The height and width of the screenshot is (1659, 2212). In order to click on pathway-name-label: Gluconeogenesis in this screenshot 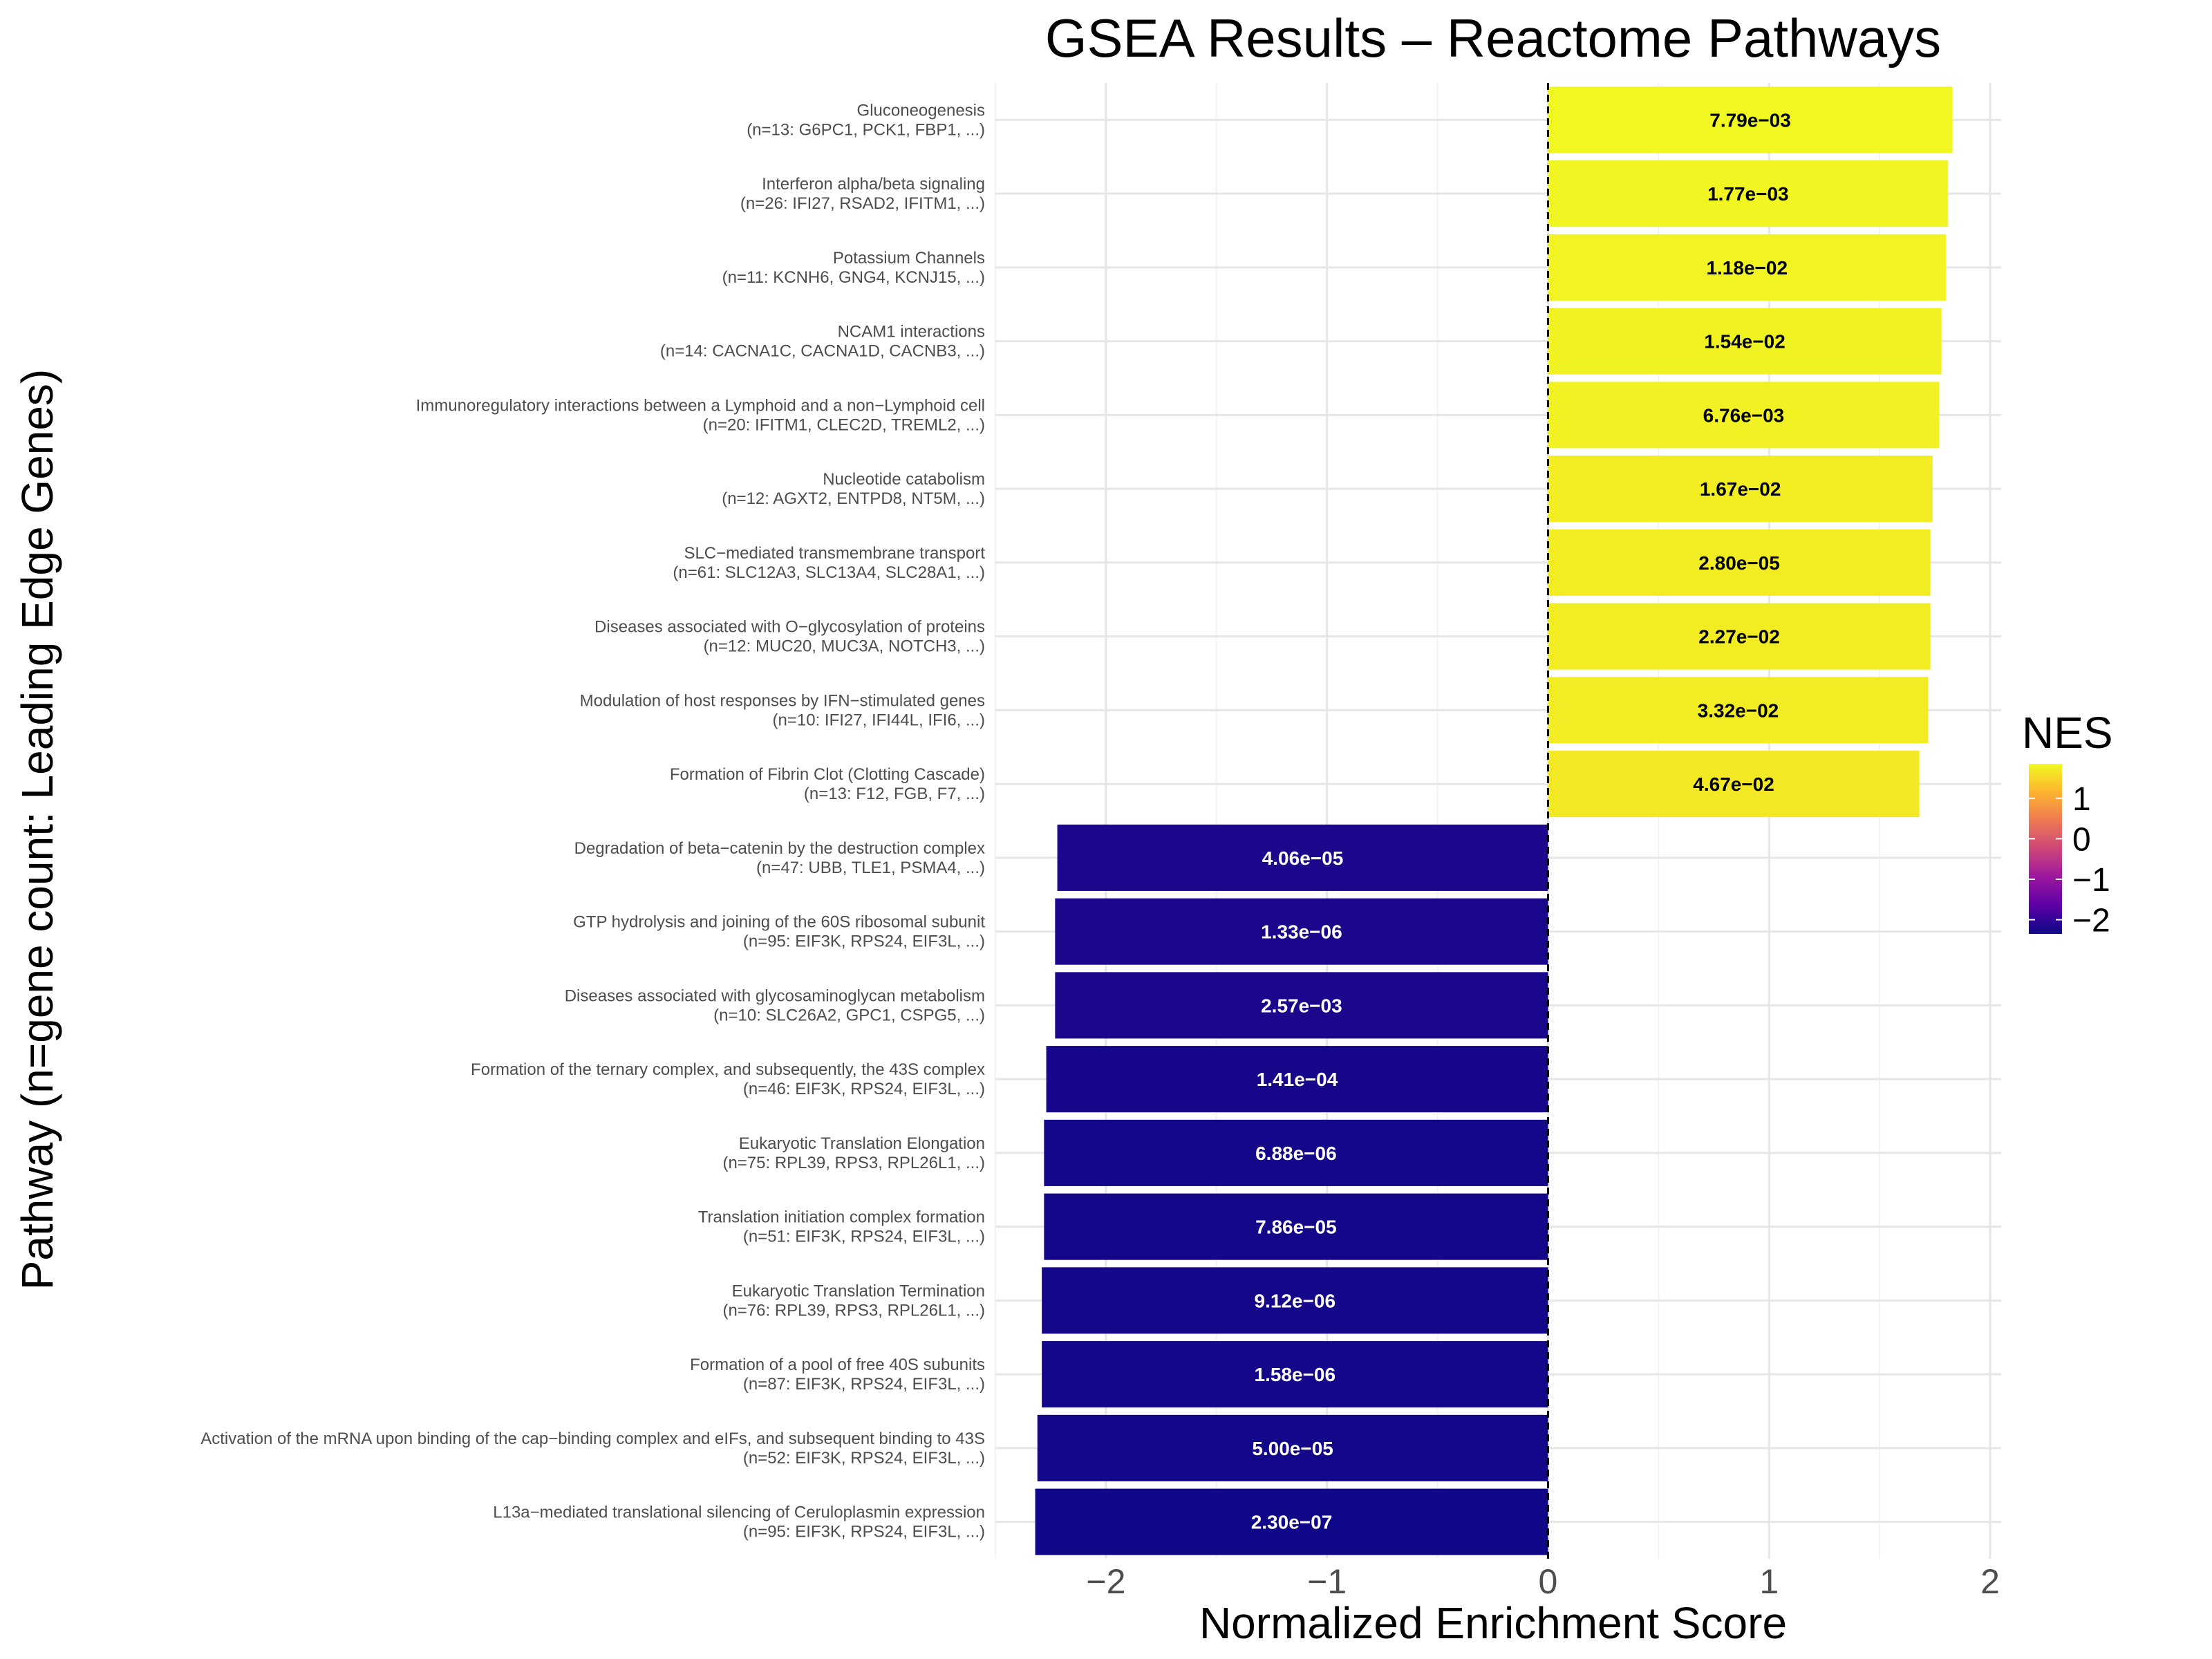, I will do `click(921, 111)`.